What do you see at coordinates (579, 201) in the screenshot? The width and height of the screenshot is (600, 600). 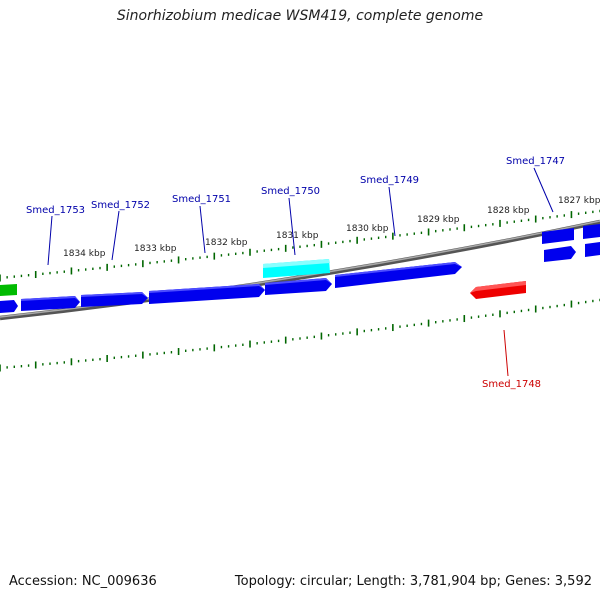 I see `kbp-label: 1827 kbp` at bounding box center [579, 201].